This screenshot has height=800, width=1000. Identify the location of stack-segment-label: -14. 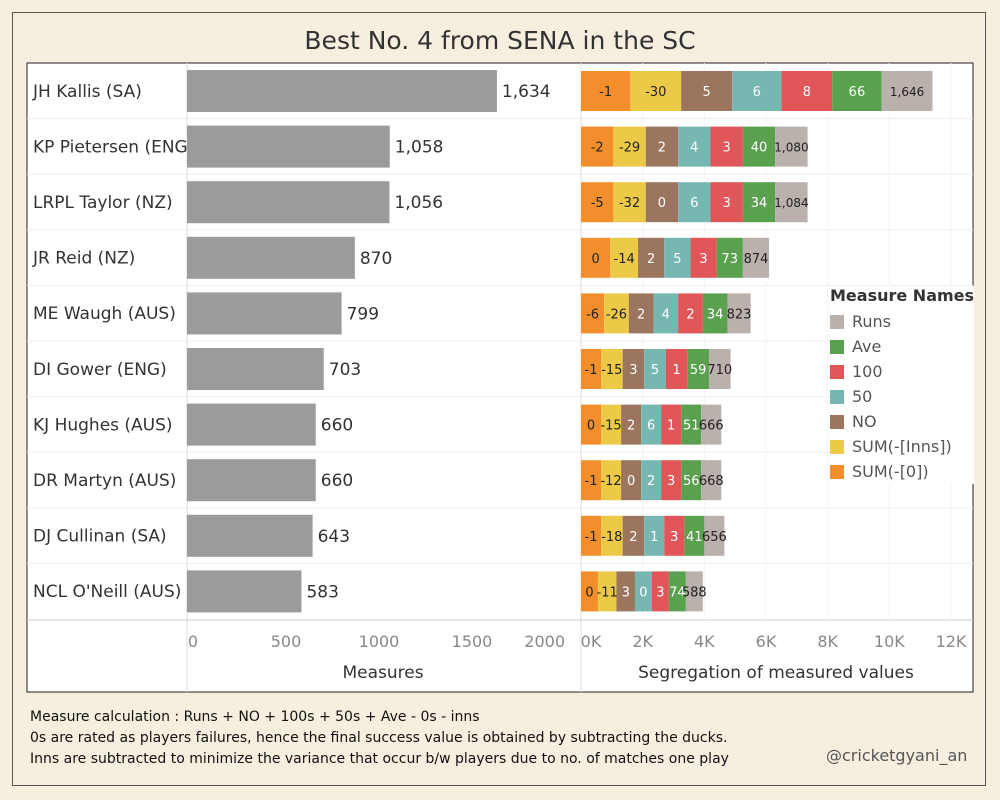
(624, 259).